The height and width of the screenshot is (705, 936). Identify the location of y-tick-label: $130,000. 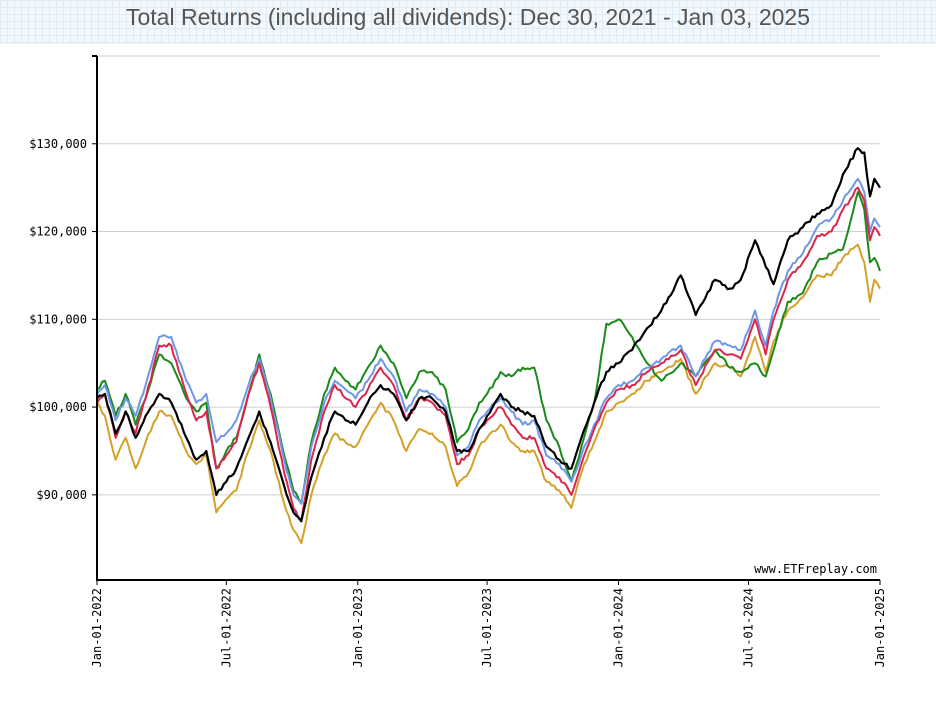
(58, 144).